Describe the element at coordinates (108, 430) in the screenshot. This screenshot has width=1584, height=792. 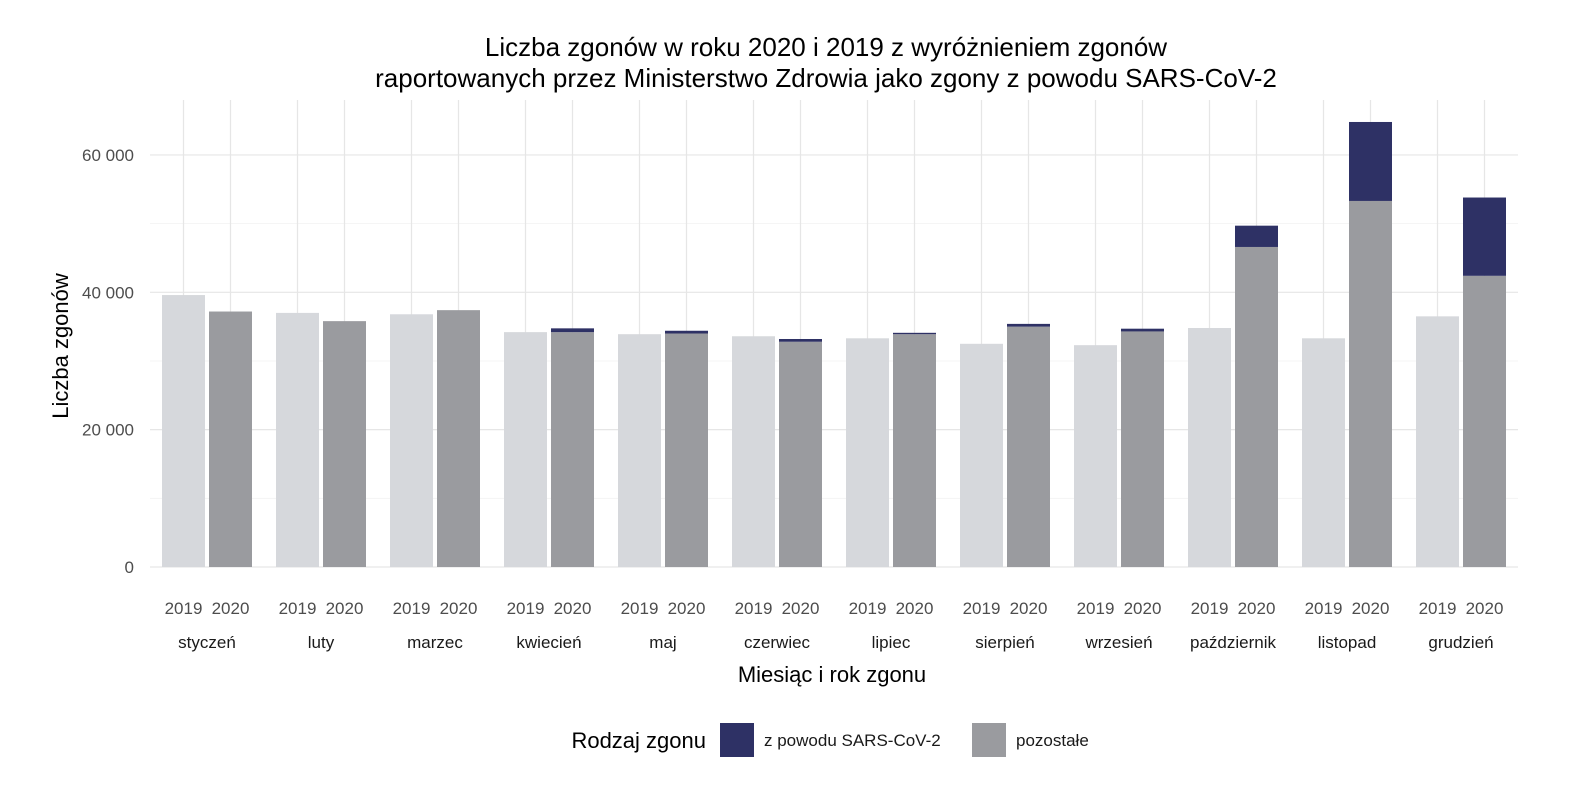
I see `y-tick-label: 20 000` at that location.